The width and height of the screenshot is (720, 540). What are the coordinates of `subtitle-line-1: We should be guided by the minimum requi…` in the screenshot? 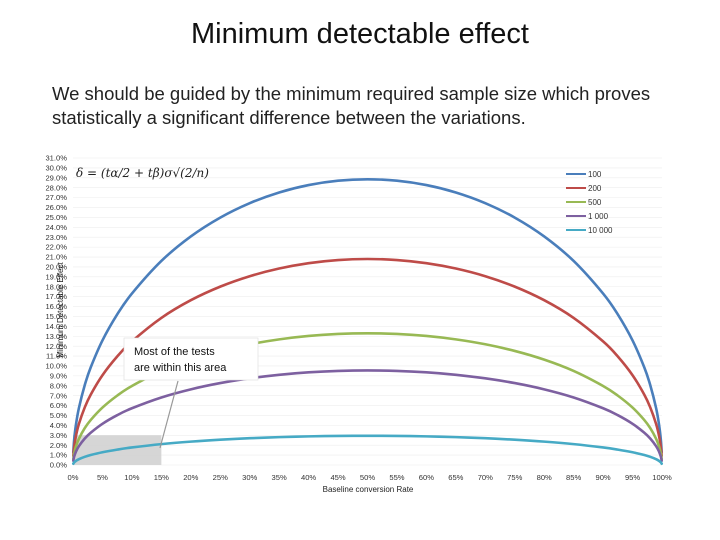 It's located at (351, 93).